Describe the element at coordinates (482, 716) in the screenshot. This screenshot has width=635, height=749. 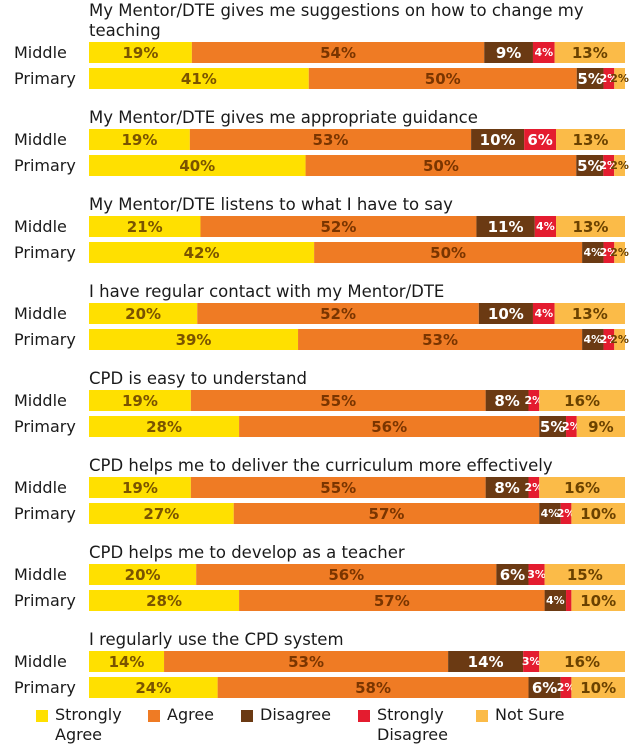
I see `legend-swatch-not-sure` at that location.